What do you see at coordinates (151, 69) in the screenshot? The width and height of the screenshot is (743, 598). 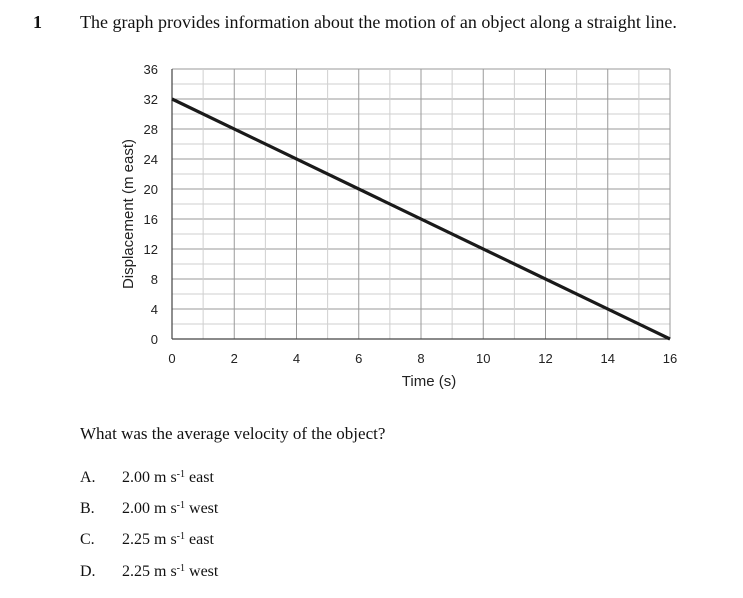 I see `y-tick-label: 36` at bounding box center [151, 69].